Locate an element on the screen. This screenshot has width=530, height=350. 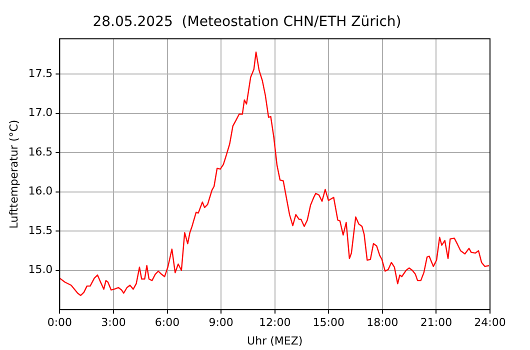
y-tick-label: 17.5 is located at coordinates (40, 73).